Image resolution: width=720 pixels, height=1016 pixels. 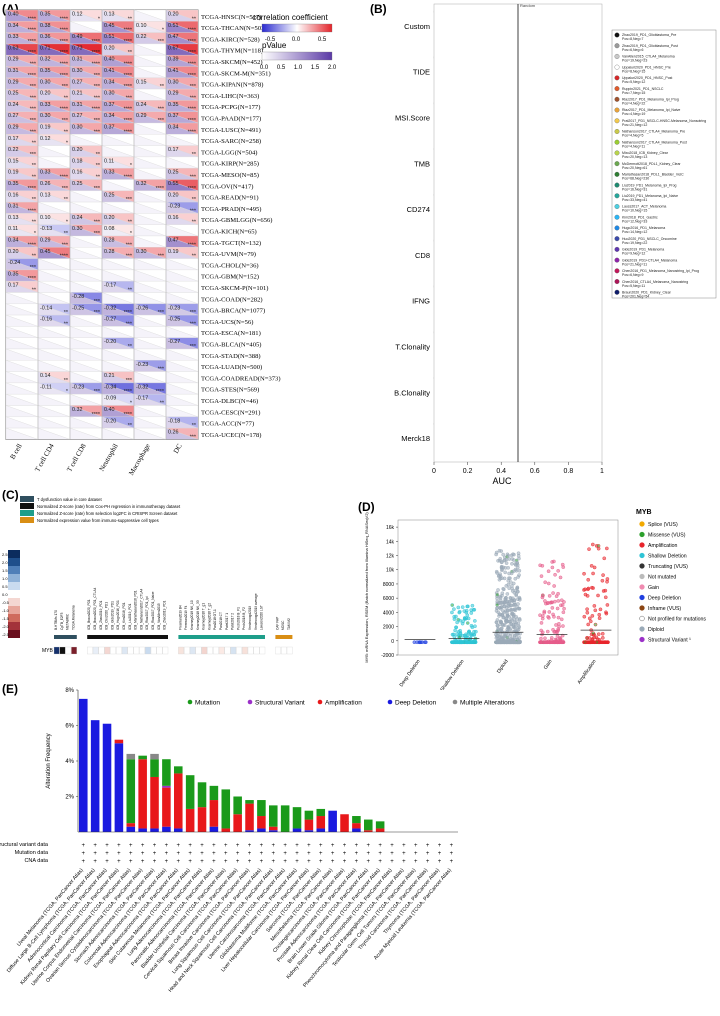 I want to click on row-label: TCGA-GBMLGG(N=656), so click(x=236, y=220).